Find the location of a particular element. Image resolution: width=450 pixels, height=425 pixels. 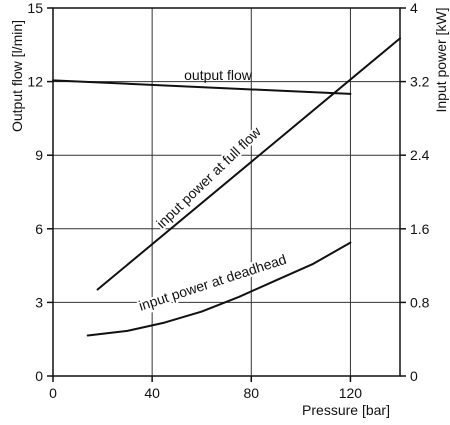

y-right-tick-label-2: 1.6 is located at coordinates (420, 229).